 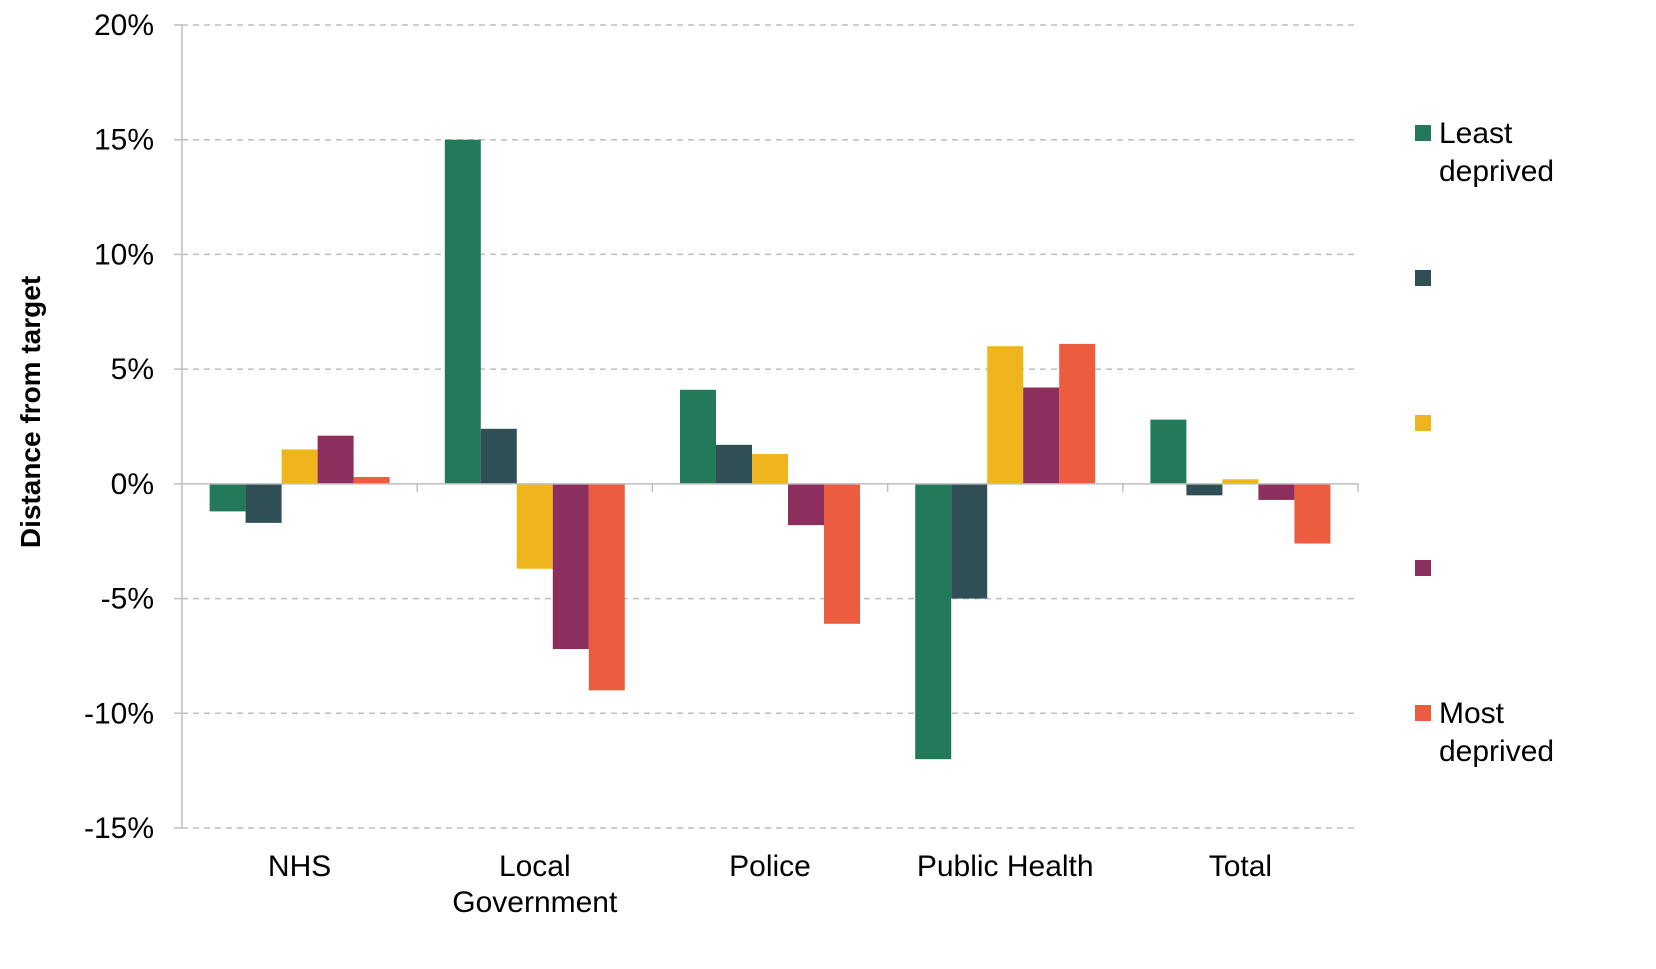 What do you see at coordinates (1496, 732) in the screenshot?
I see `legend-label: Most deprived` at bounding box center [1496, 732].